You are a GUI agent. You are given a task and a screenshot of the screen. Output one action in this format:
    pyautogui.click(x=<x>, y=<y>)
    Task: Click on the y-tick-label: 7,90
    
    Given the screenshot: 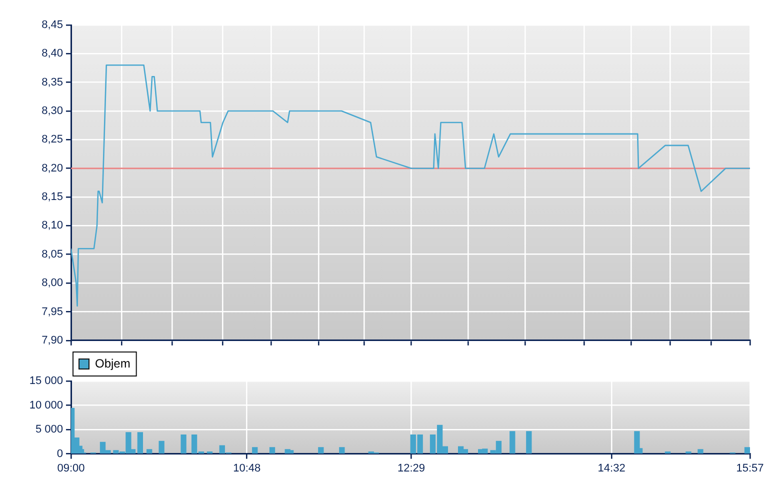 What is the action you would take?
    pyautogui.click(x=52, y=340)
    